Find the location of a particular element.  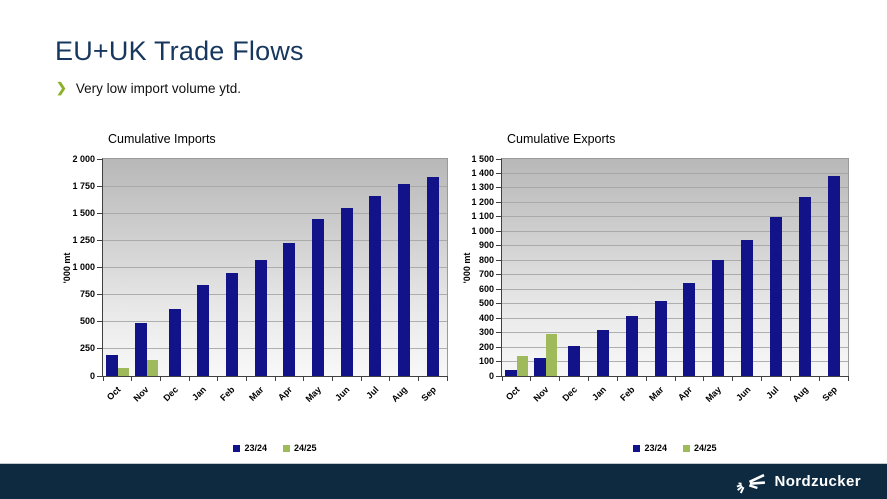

x-tick-label: Aug is located at coordinates (399, 394).